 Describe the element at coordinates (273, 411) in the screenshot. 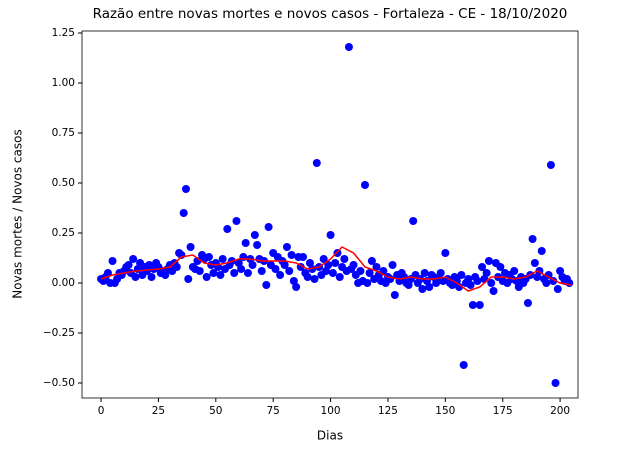

I see `x-tick-label: 75` at that location.